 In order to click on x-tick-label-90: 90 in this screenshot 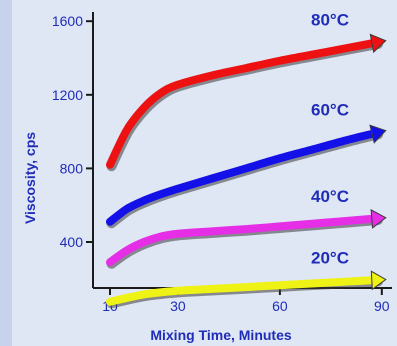, I will do `click(382, 306)`.